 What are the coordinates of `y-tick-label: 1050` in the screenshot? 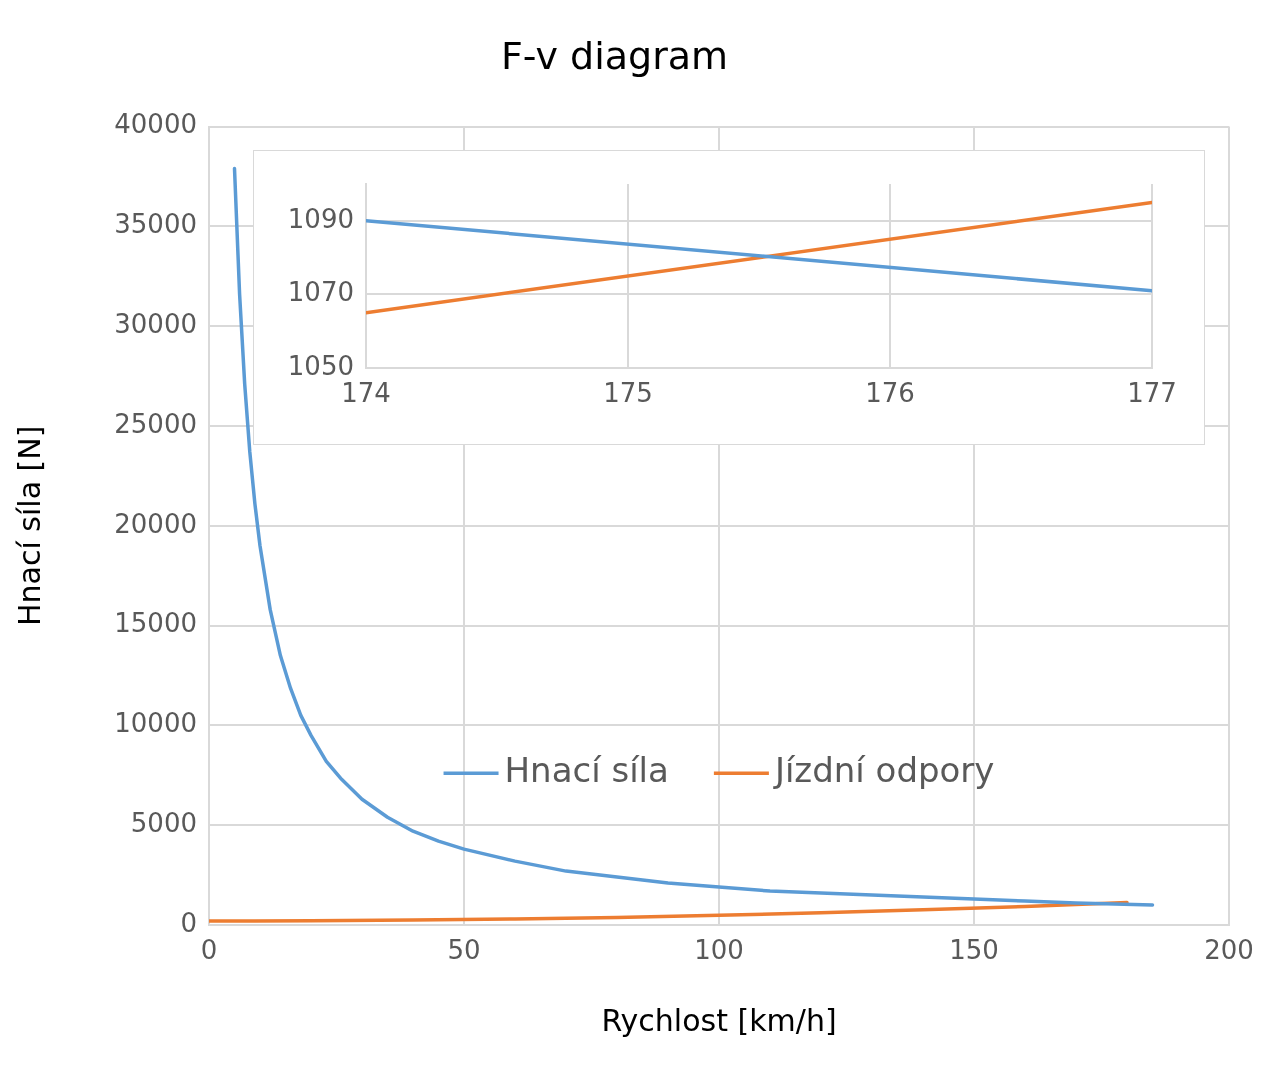 It's located at (320, 365).